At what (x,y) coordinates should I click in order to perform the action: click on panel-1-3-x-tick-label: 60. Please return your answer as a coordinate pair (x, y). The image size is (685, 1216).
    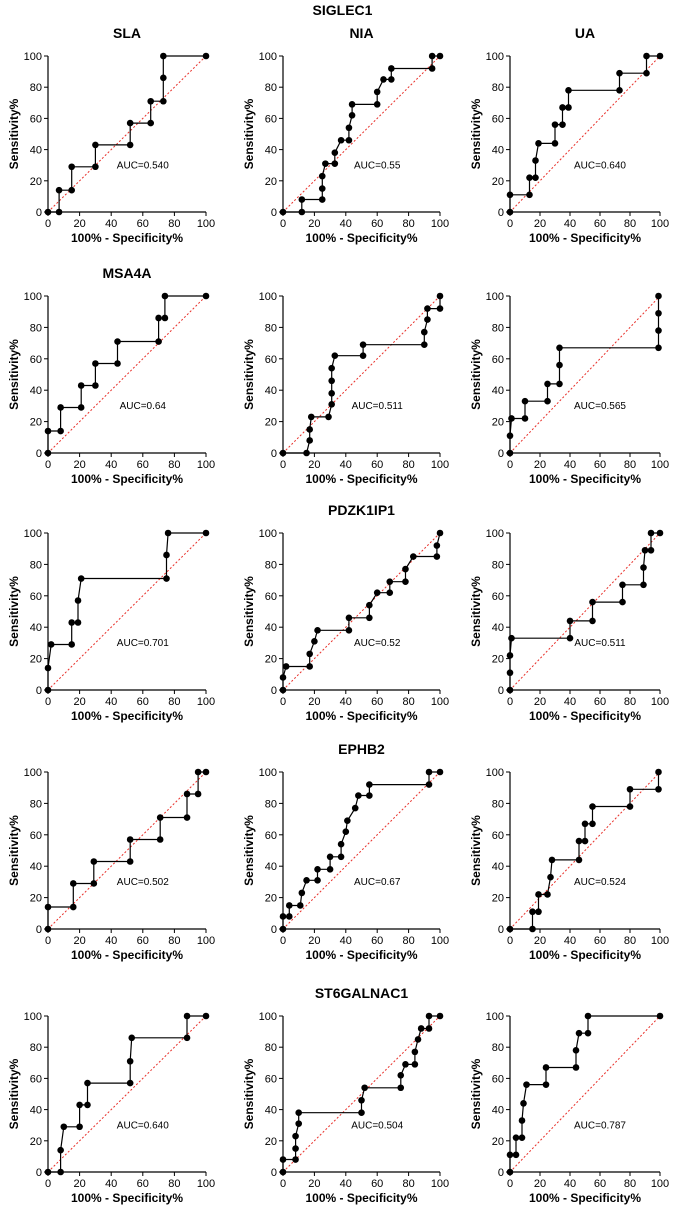
    Looking at the image, I should click on (600, 224).